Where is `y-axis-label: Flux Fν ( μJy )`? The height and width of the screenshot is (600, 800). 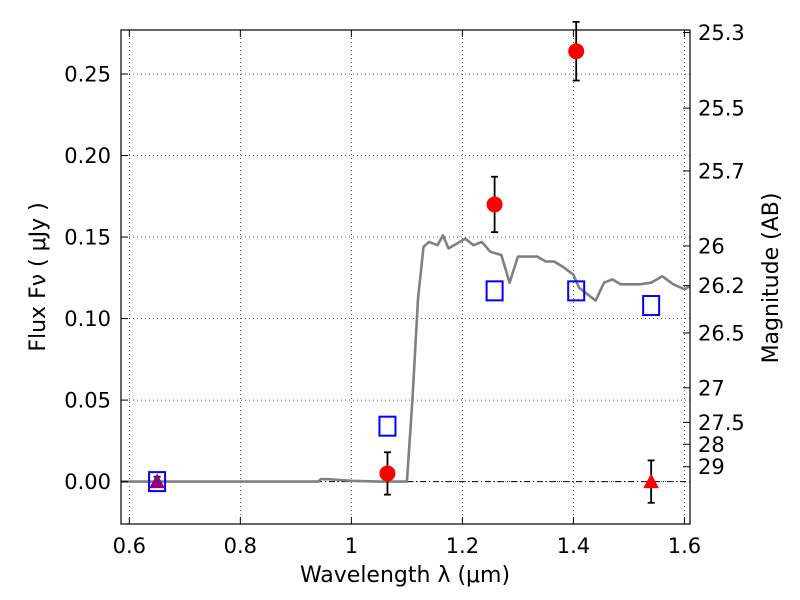 y-axis-label: Flux Fν ( μJy ) is located at coordinates (38, 276).